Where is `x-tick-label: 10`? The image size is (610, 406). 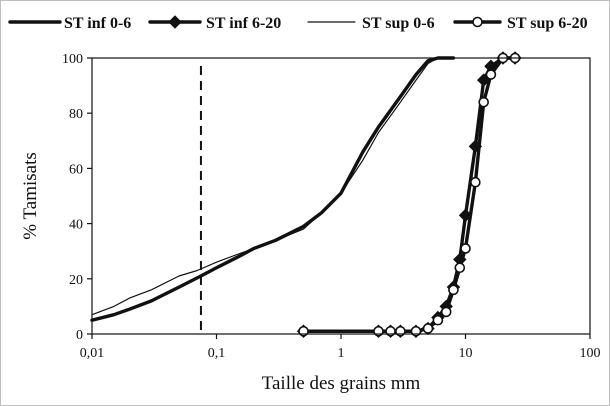
x-tick-label: 10 is located at coordinates (466, 353).